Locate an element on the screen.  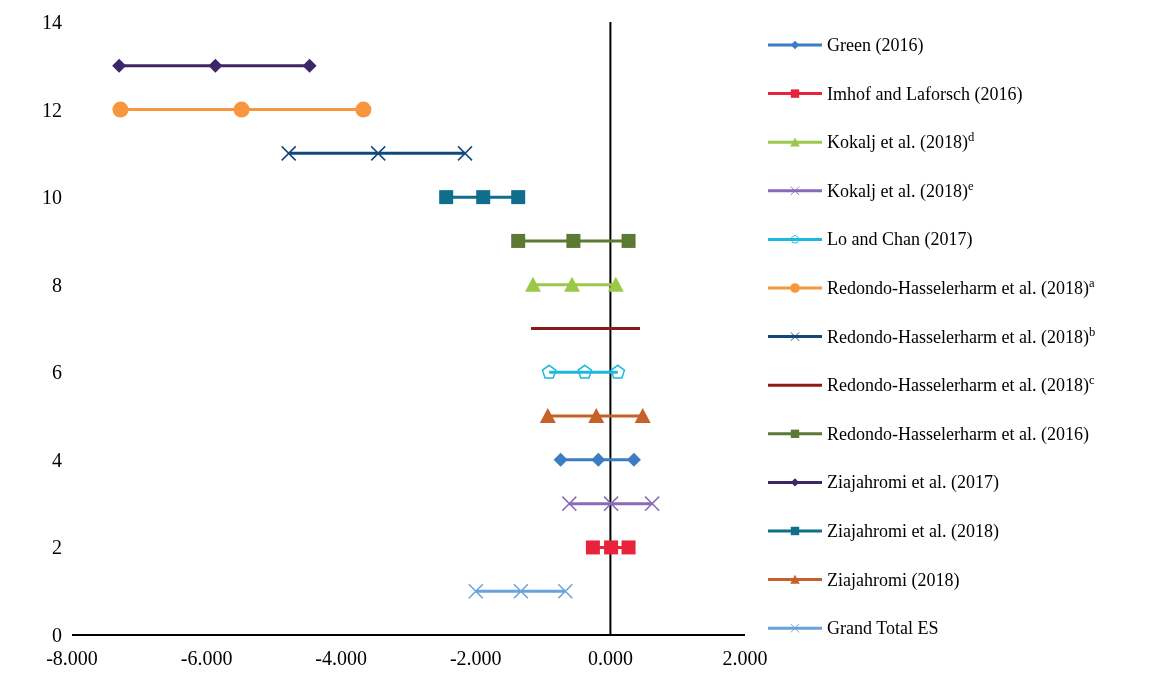
x-tick-label: -6.000 is located at coordinates (206, 658).